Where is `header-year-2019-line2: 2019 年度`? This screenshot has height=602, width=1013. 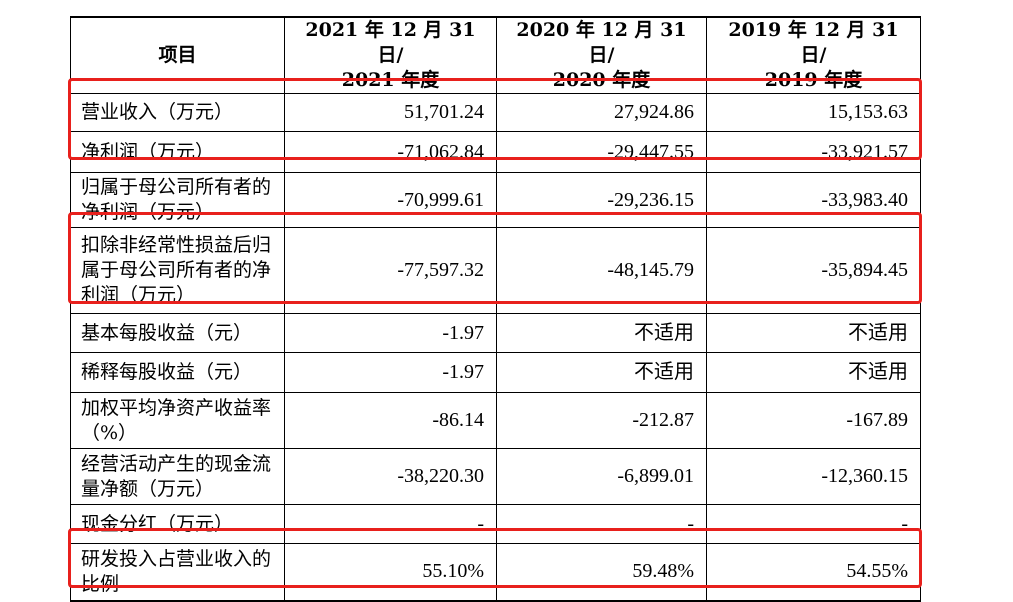
header-year-2019-line2: 2019 年度 is located at coordinates (813, 80).